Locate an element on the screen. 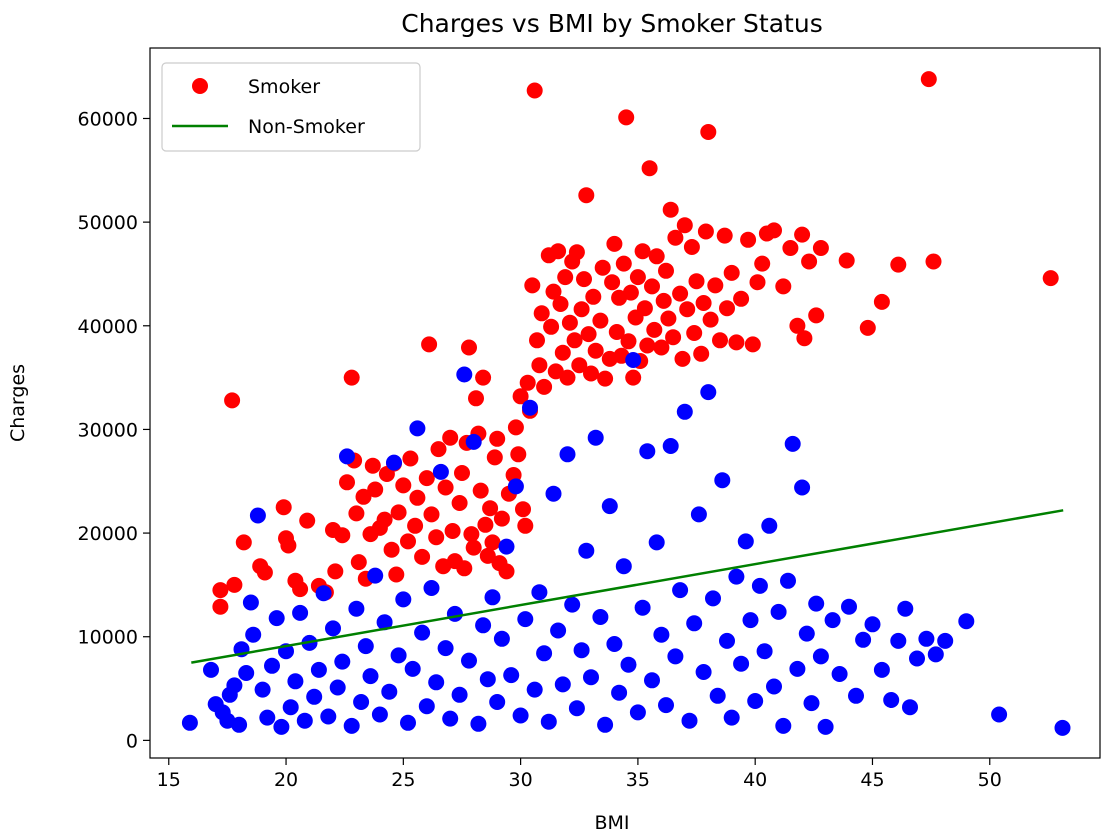  legend-smoker-label: Smoker is located at coordinates (284, 87).